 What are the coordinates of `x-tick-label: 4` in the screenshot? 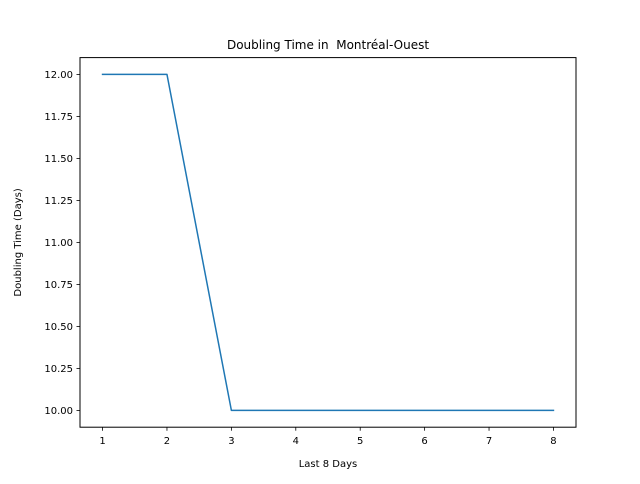 It's located at (296, 441).